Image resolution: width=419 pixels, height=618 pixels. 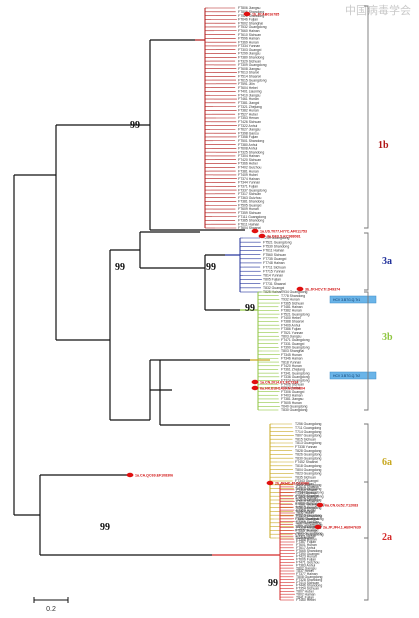 What do you see at coordinates (248, 171) in the screenshot?
I see `taxon-label: FT381 Hunan` at bounding box center [248, 171].